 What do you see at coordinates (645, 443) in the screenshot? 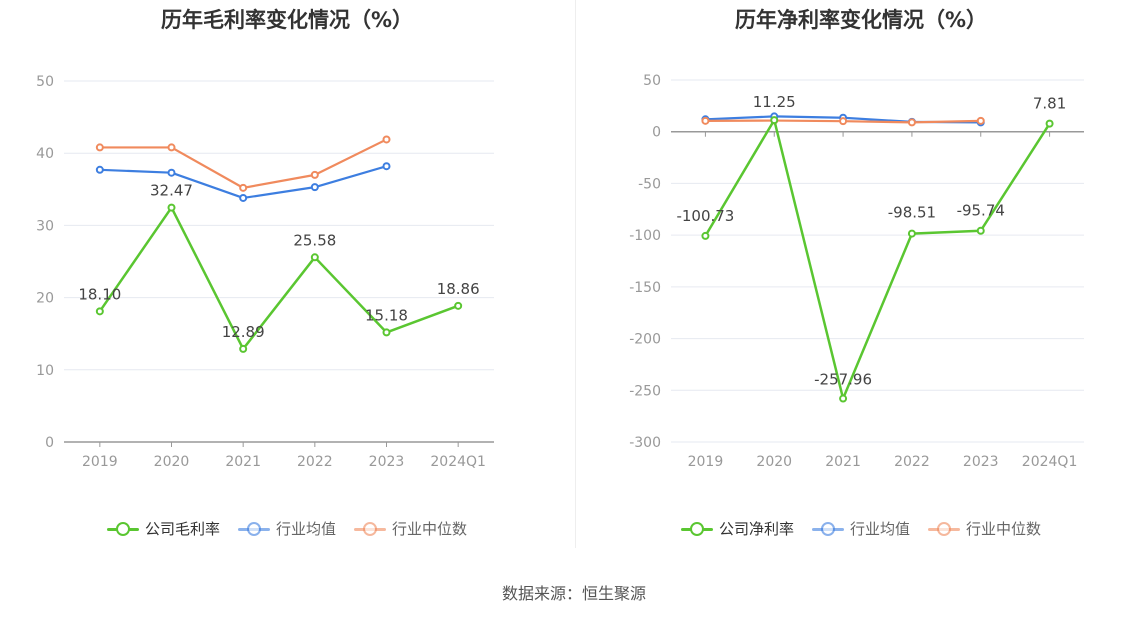
I see `y-tick-label: -300` at bounding box center [645, 443].